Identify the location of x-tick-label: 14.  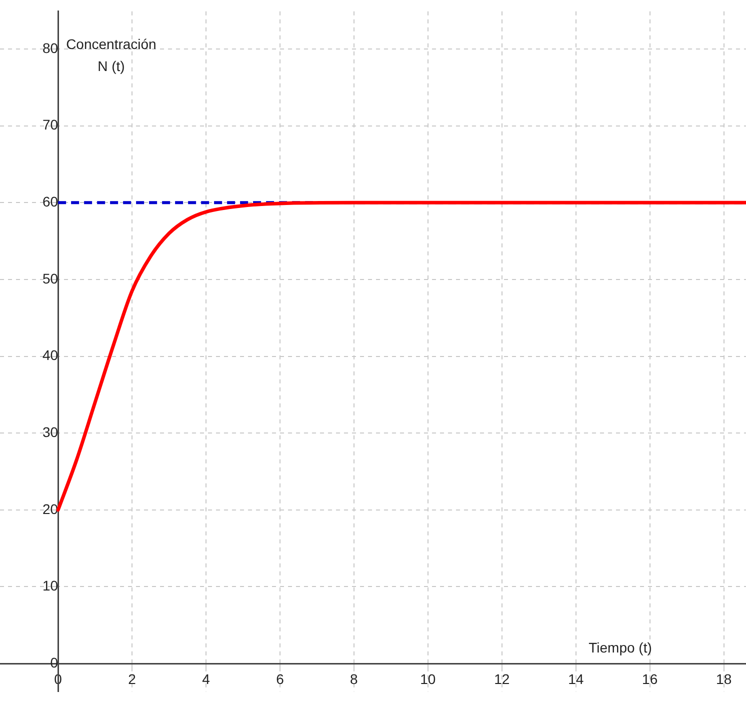
(576, 678).